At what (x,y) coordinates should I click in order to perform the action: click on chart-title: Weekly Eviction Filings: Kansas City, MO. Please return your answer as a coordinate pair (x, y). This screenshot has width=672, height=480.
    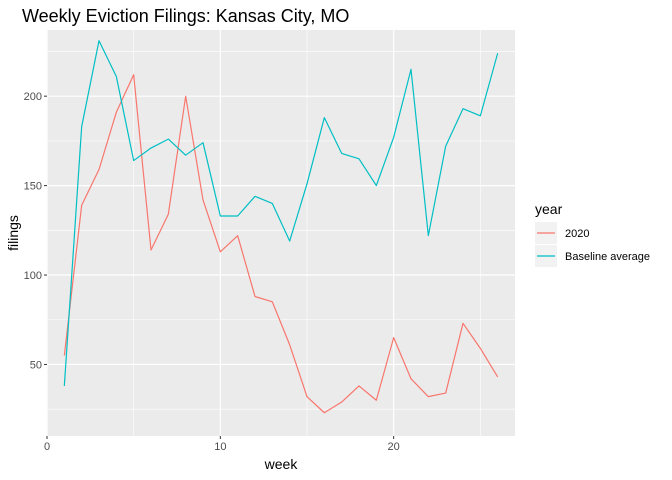
    Looking at the image, I should click on (185, 16).